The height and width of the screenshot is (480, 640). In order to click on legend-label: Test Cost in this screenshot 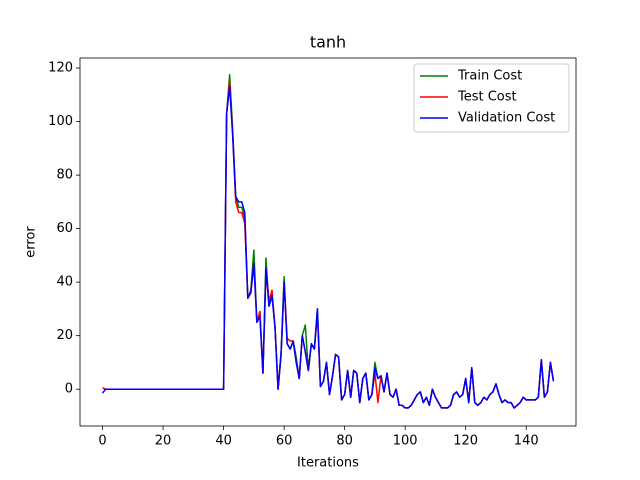, I will do `click(487, 97)`.